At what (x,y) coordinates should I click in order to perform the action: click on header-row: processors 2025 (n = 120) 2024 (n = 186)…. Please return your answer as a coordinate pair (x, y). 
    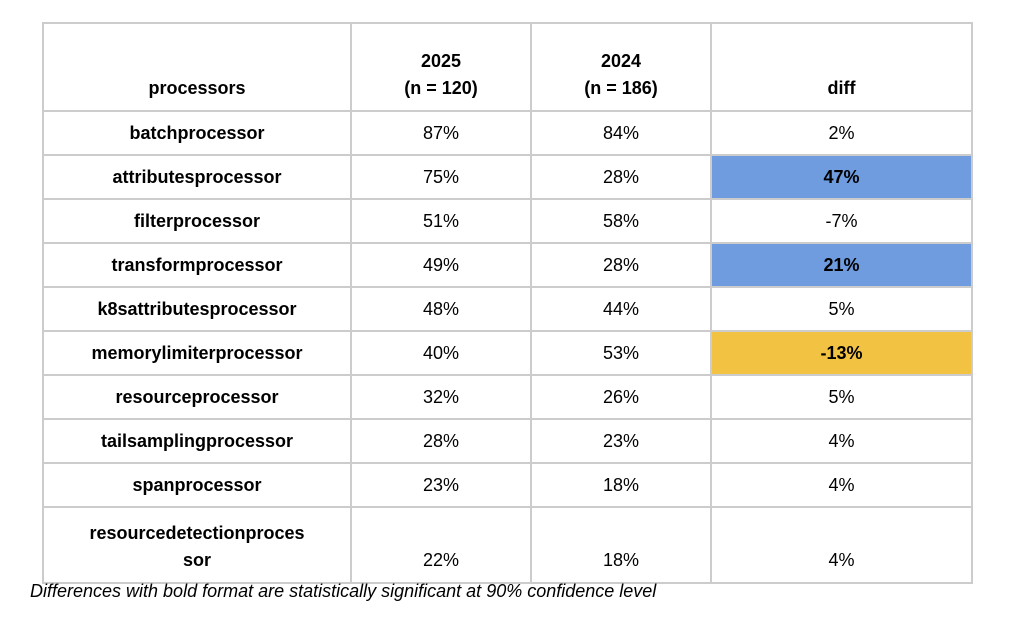
    Looking at the image, I should click on (507, 67).